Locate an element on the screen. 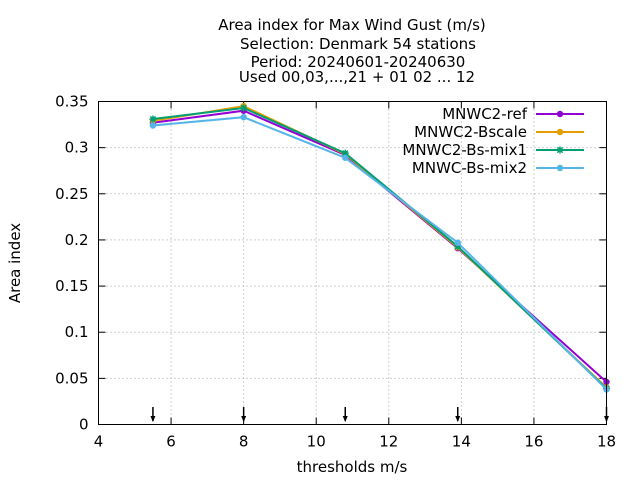  legend-marker-d2 is located at coordinates (560, 150).